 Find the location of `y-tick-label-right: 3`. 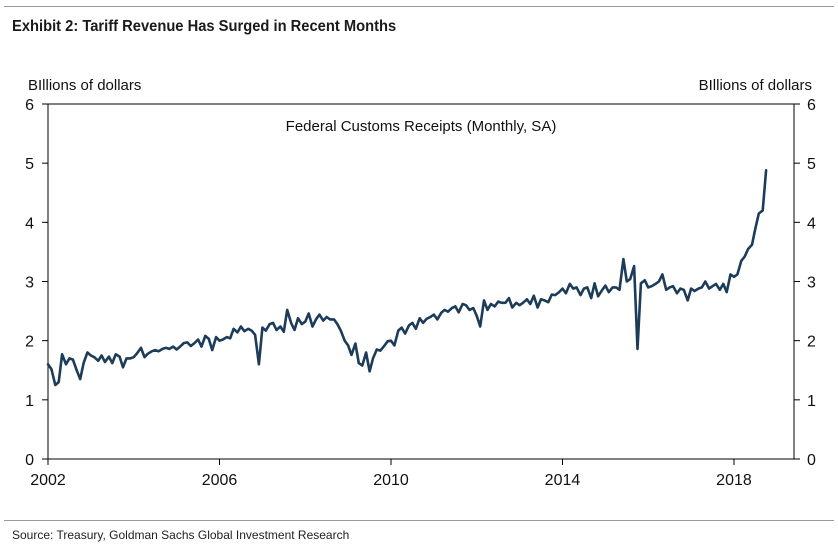

y-tick-label-right: 3 is located at coordinates (811, 283).